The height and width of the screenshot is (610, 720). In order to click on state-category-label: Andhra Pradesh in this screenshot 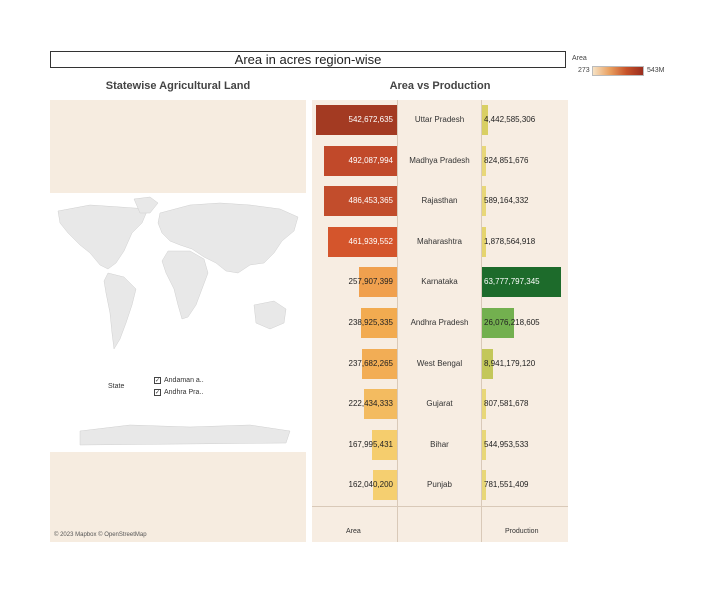, I will do `click(439, 322)`.